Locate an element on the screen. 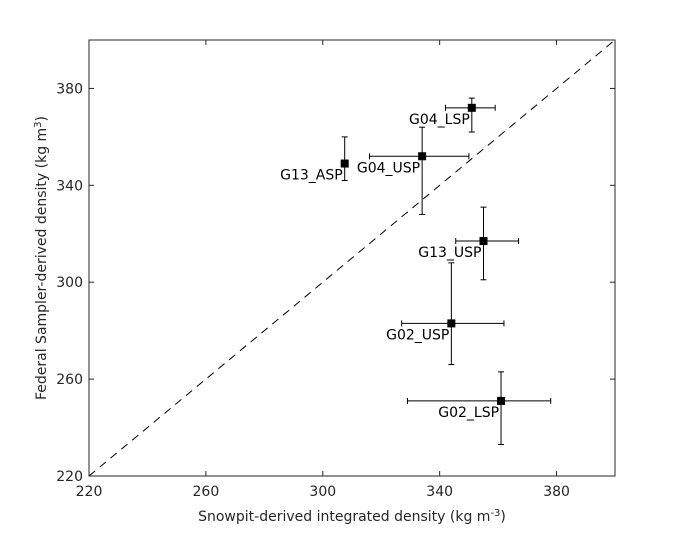 The width and height of the screenshot is (681, 536). point-label: G13_ASP is located at coordinates (311, 176).